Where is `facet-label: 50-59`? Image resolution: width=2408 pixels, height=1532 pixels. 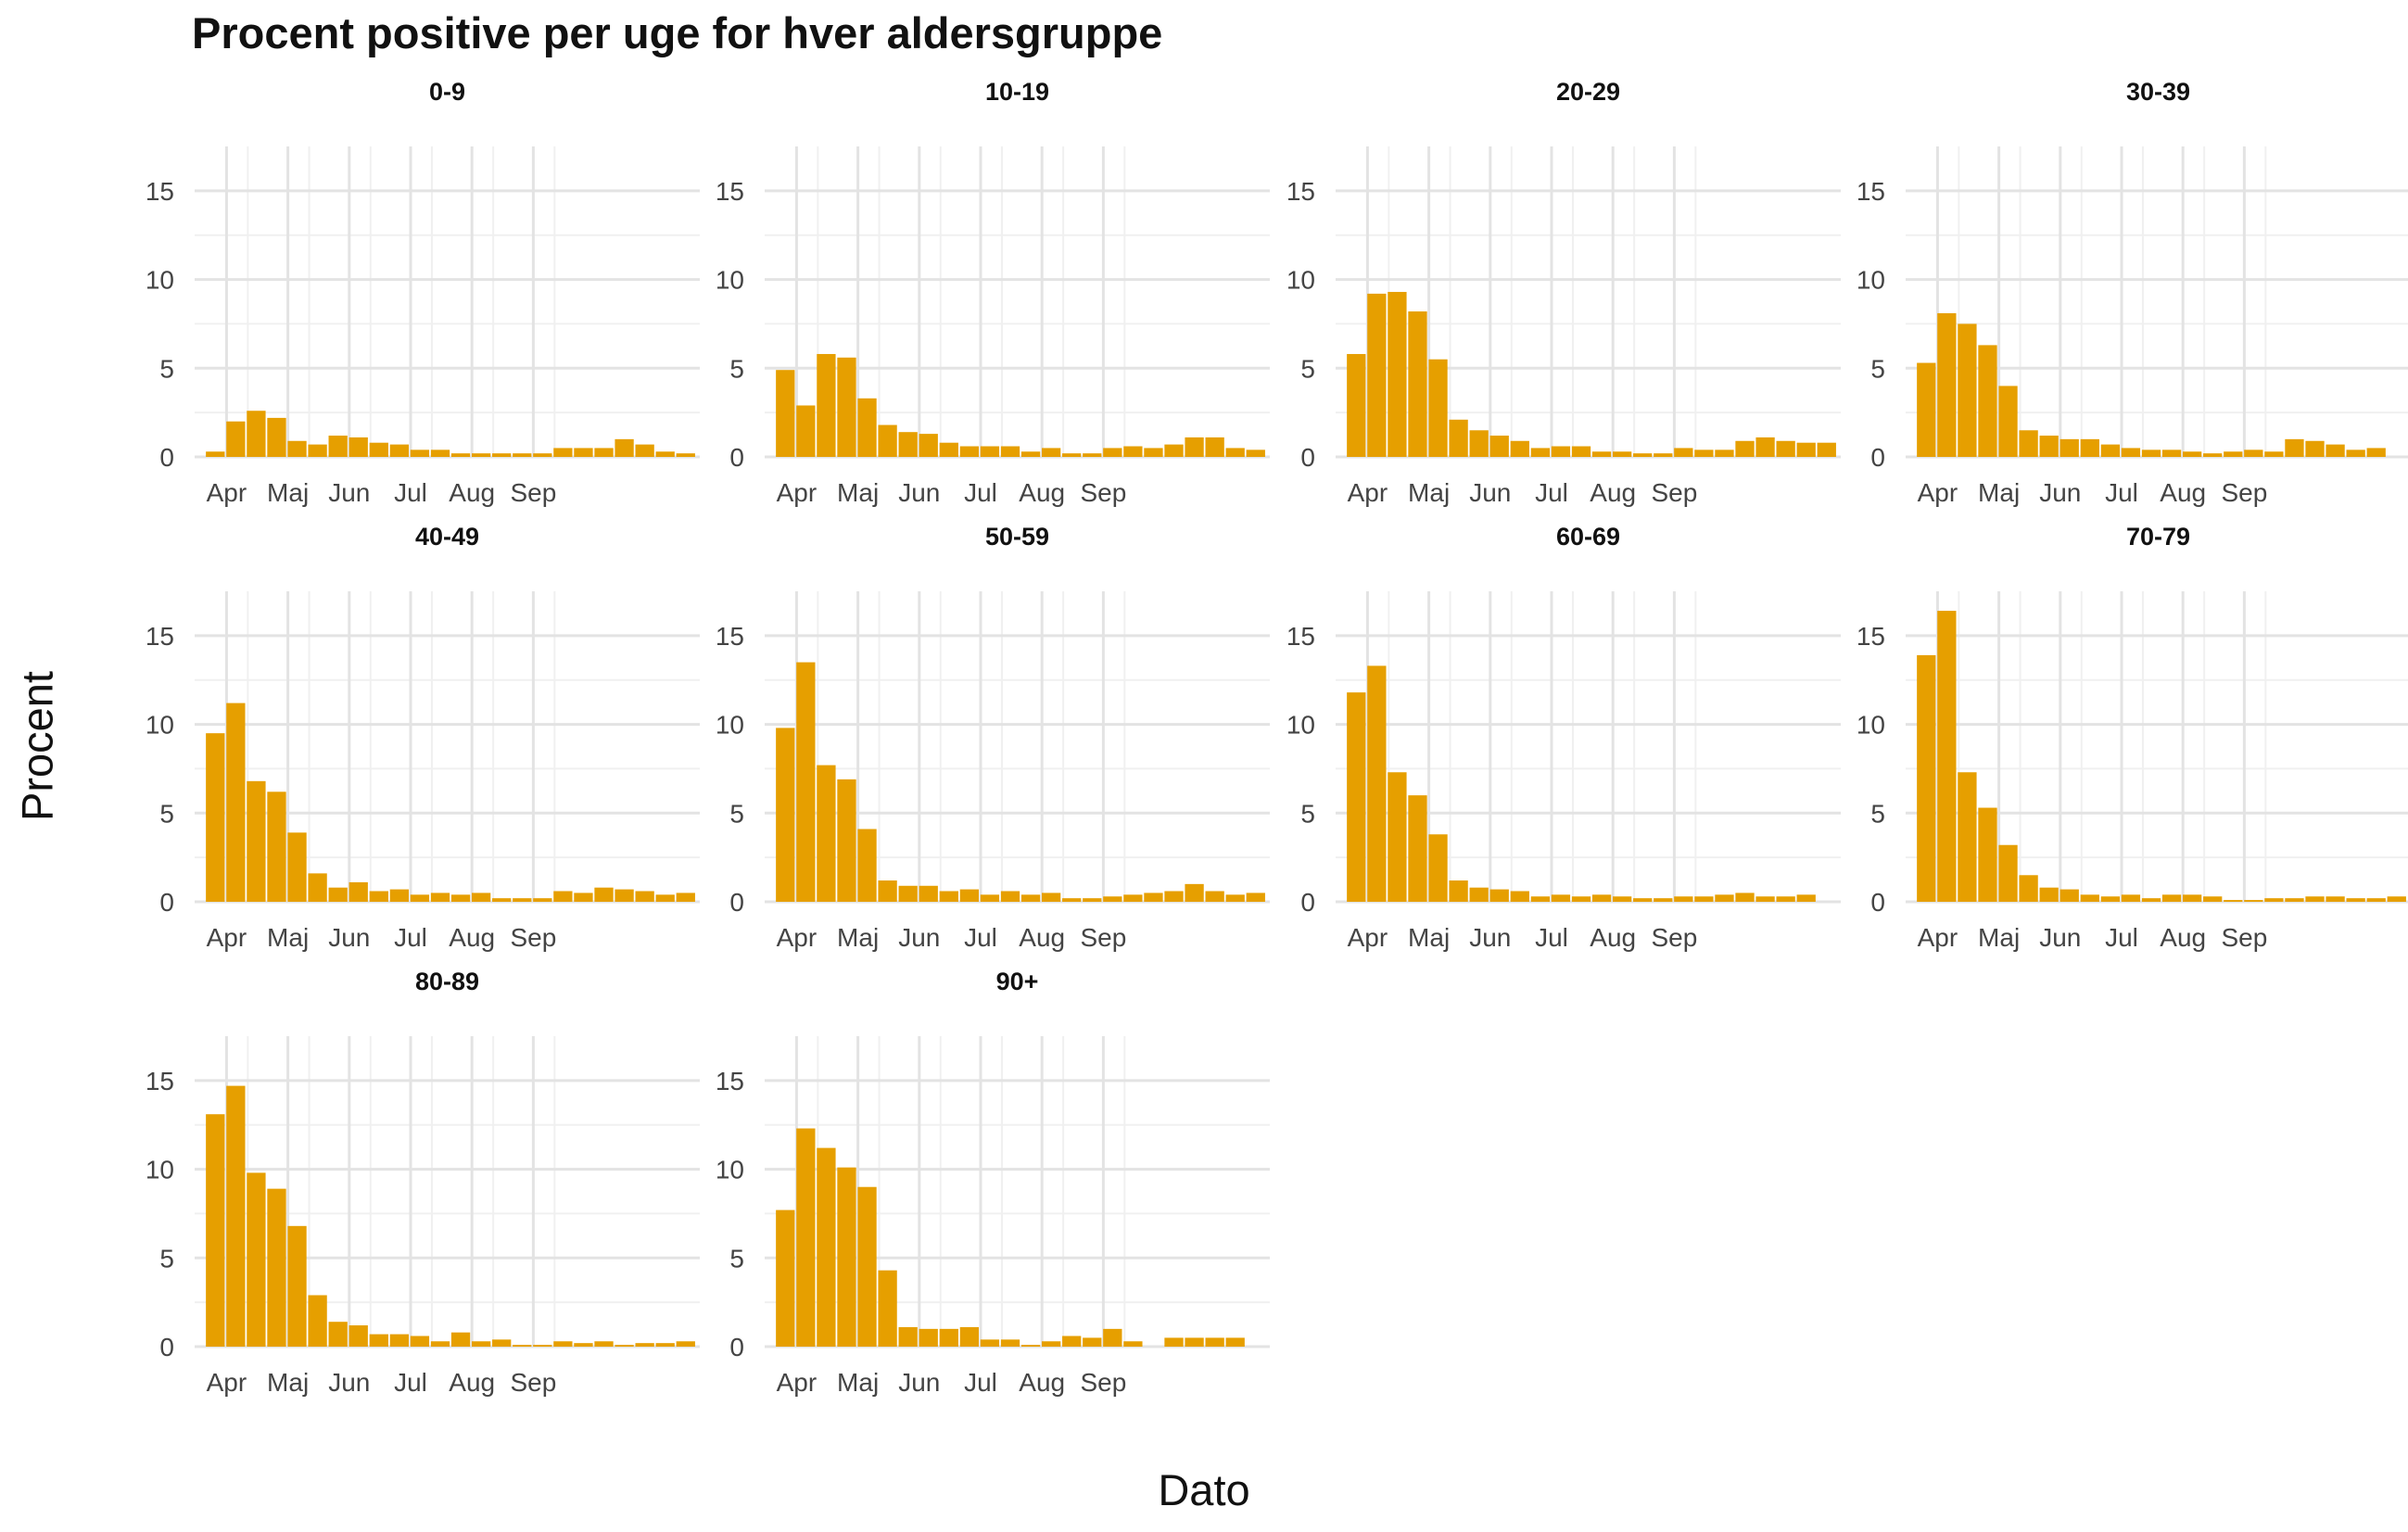 facet-label: 50-59 is located at coordinates (1017, 537).